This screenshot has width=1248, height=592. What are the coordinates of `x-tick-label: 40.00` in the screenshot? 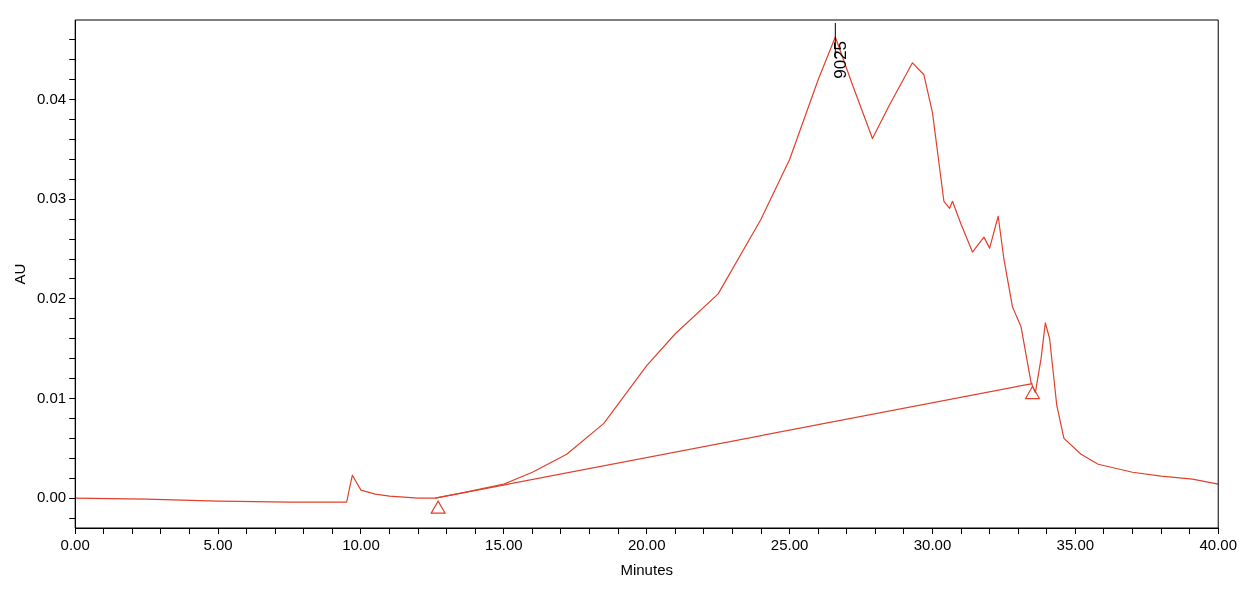 It's located at (1218, 545).